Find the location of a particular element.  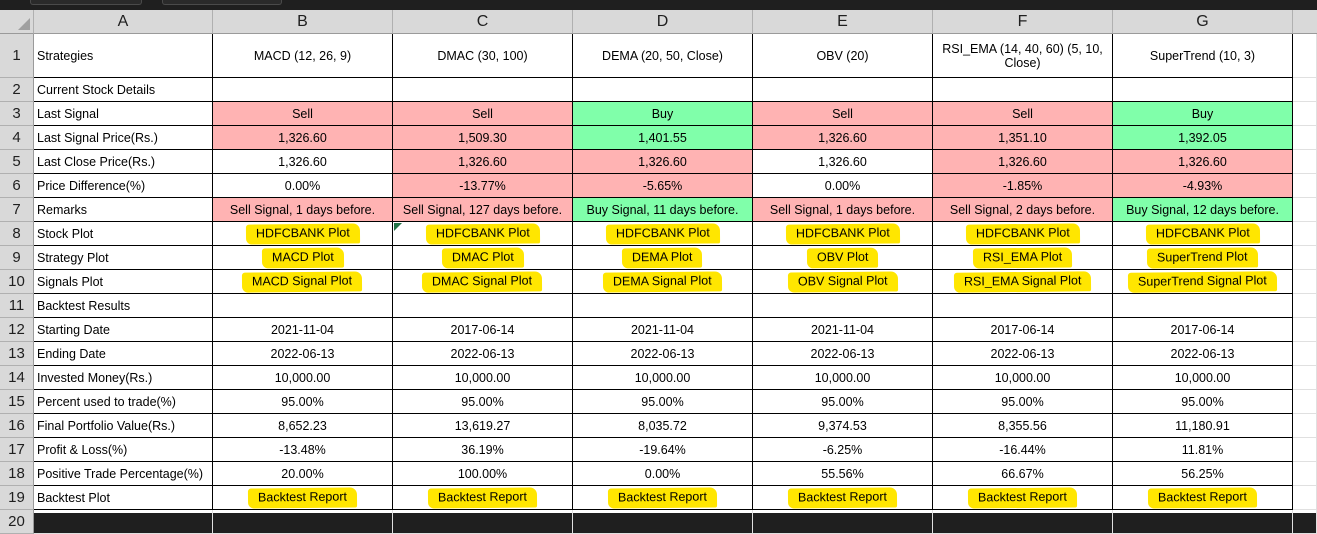

cell-d3: Buy is located at coordinates (663, 114).